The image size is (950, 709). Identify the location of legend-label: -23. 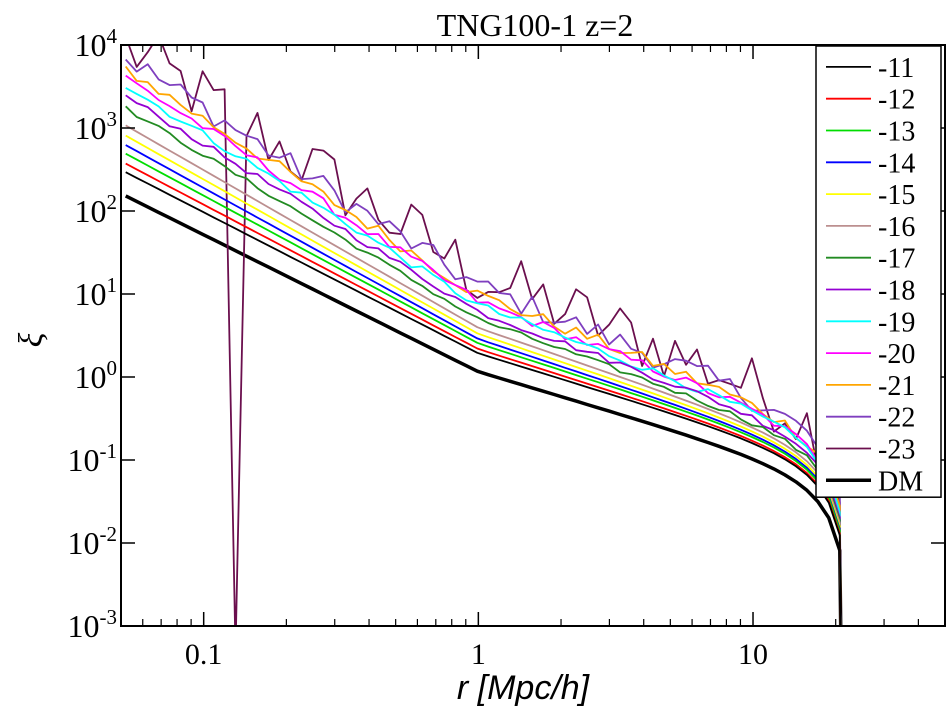
(896, 450).